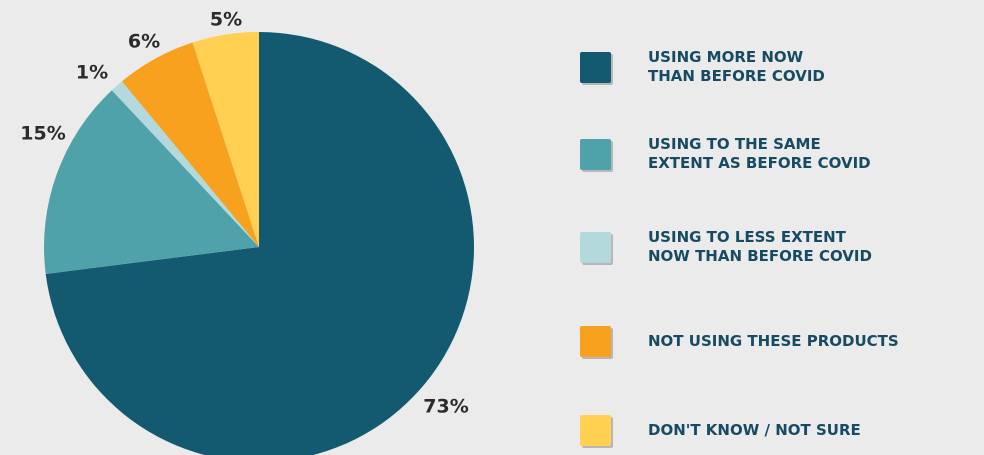 Image resolution: width=984 pixels, height=455 pixels. I want to click on slice-value-label: 15%, so click(42, 134).